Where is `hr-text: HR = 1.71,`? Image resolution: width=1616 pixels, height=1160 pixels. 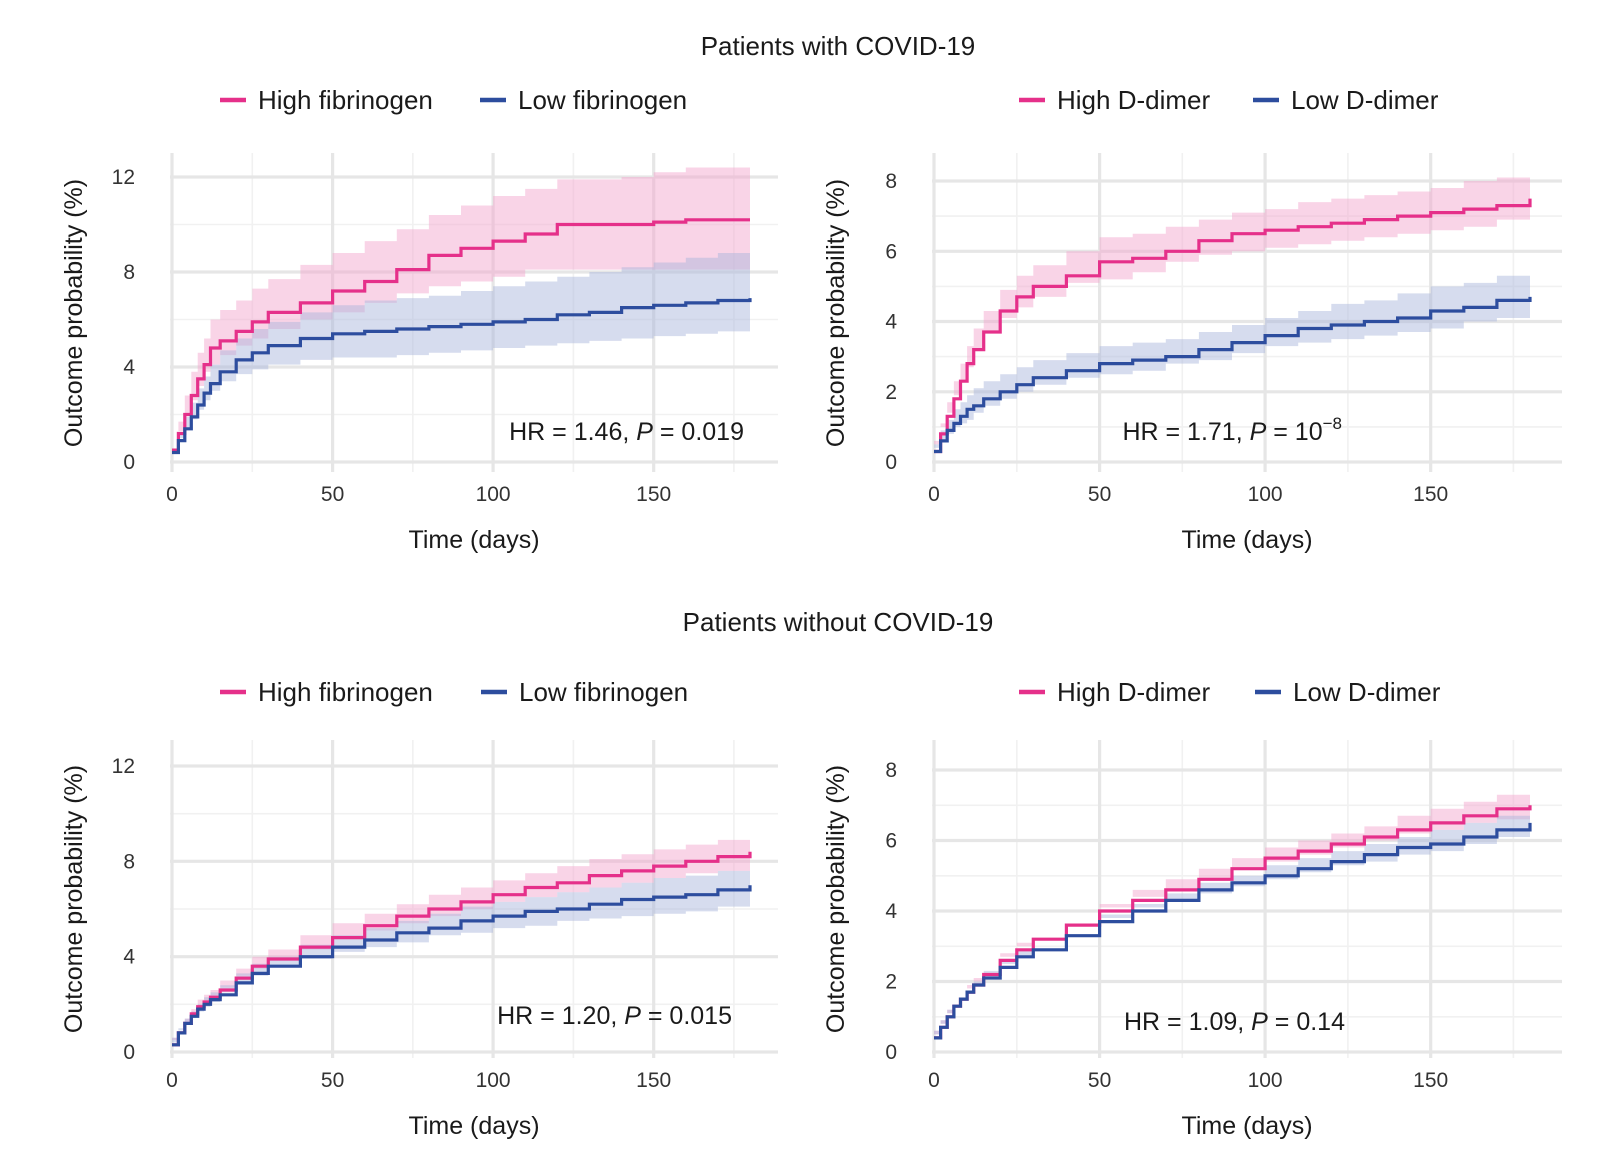
hr-text: HR = 1.71, is located at coordinates (1185, 432).